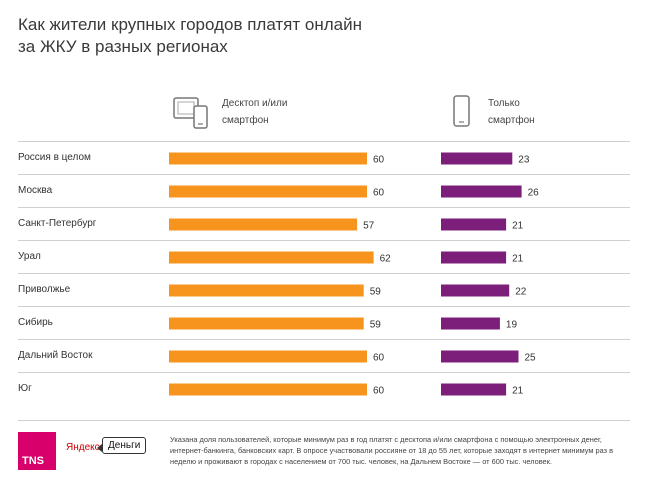 The image size is (648, 486). I want to click on region-label: Сибирь, so click(35, 322).